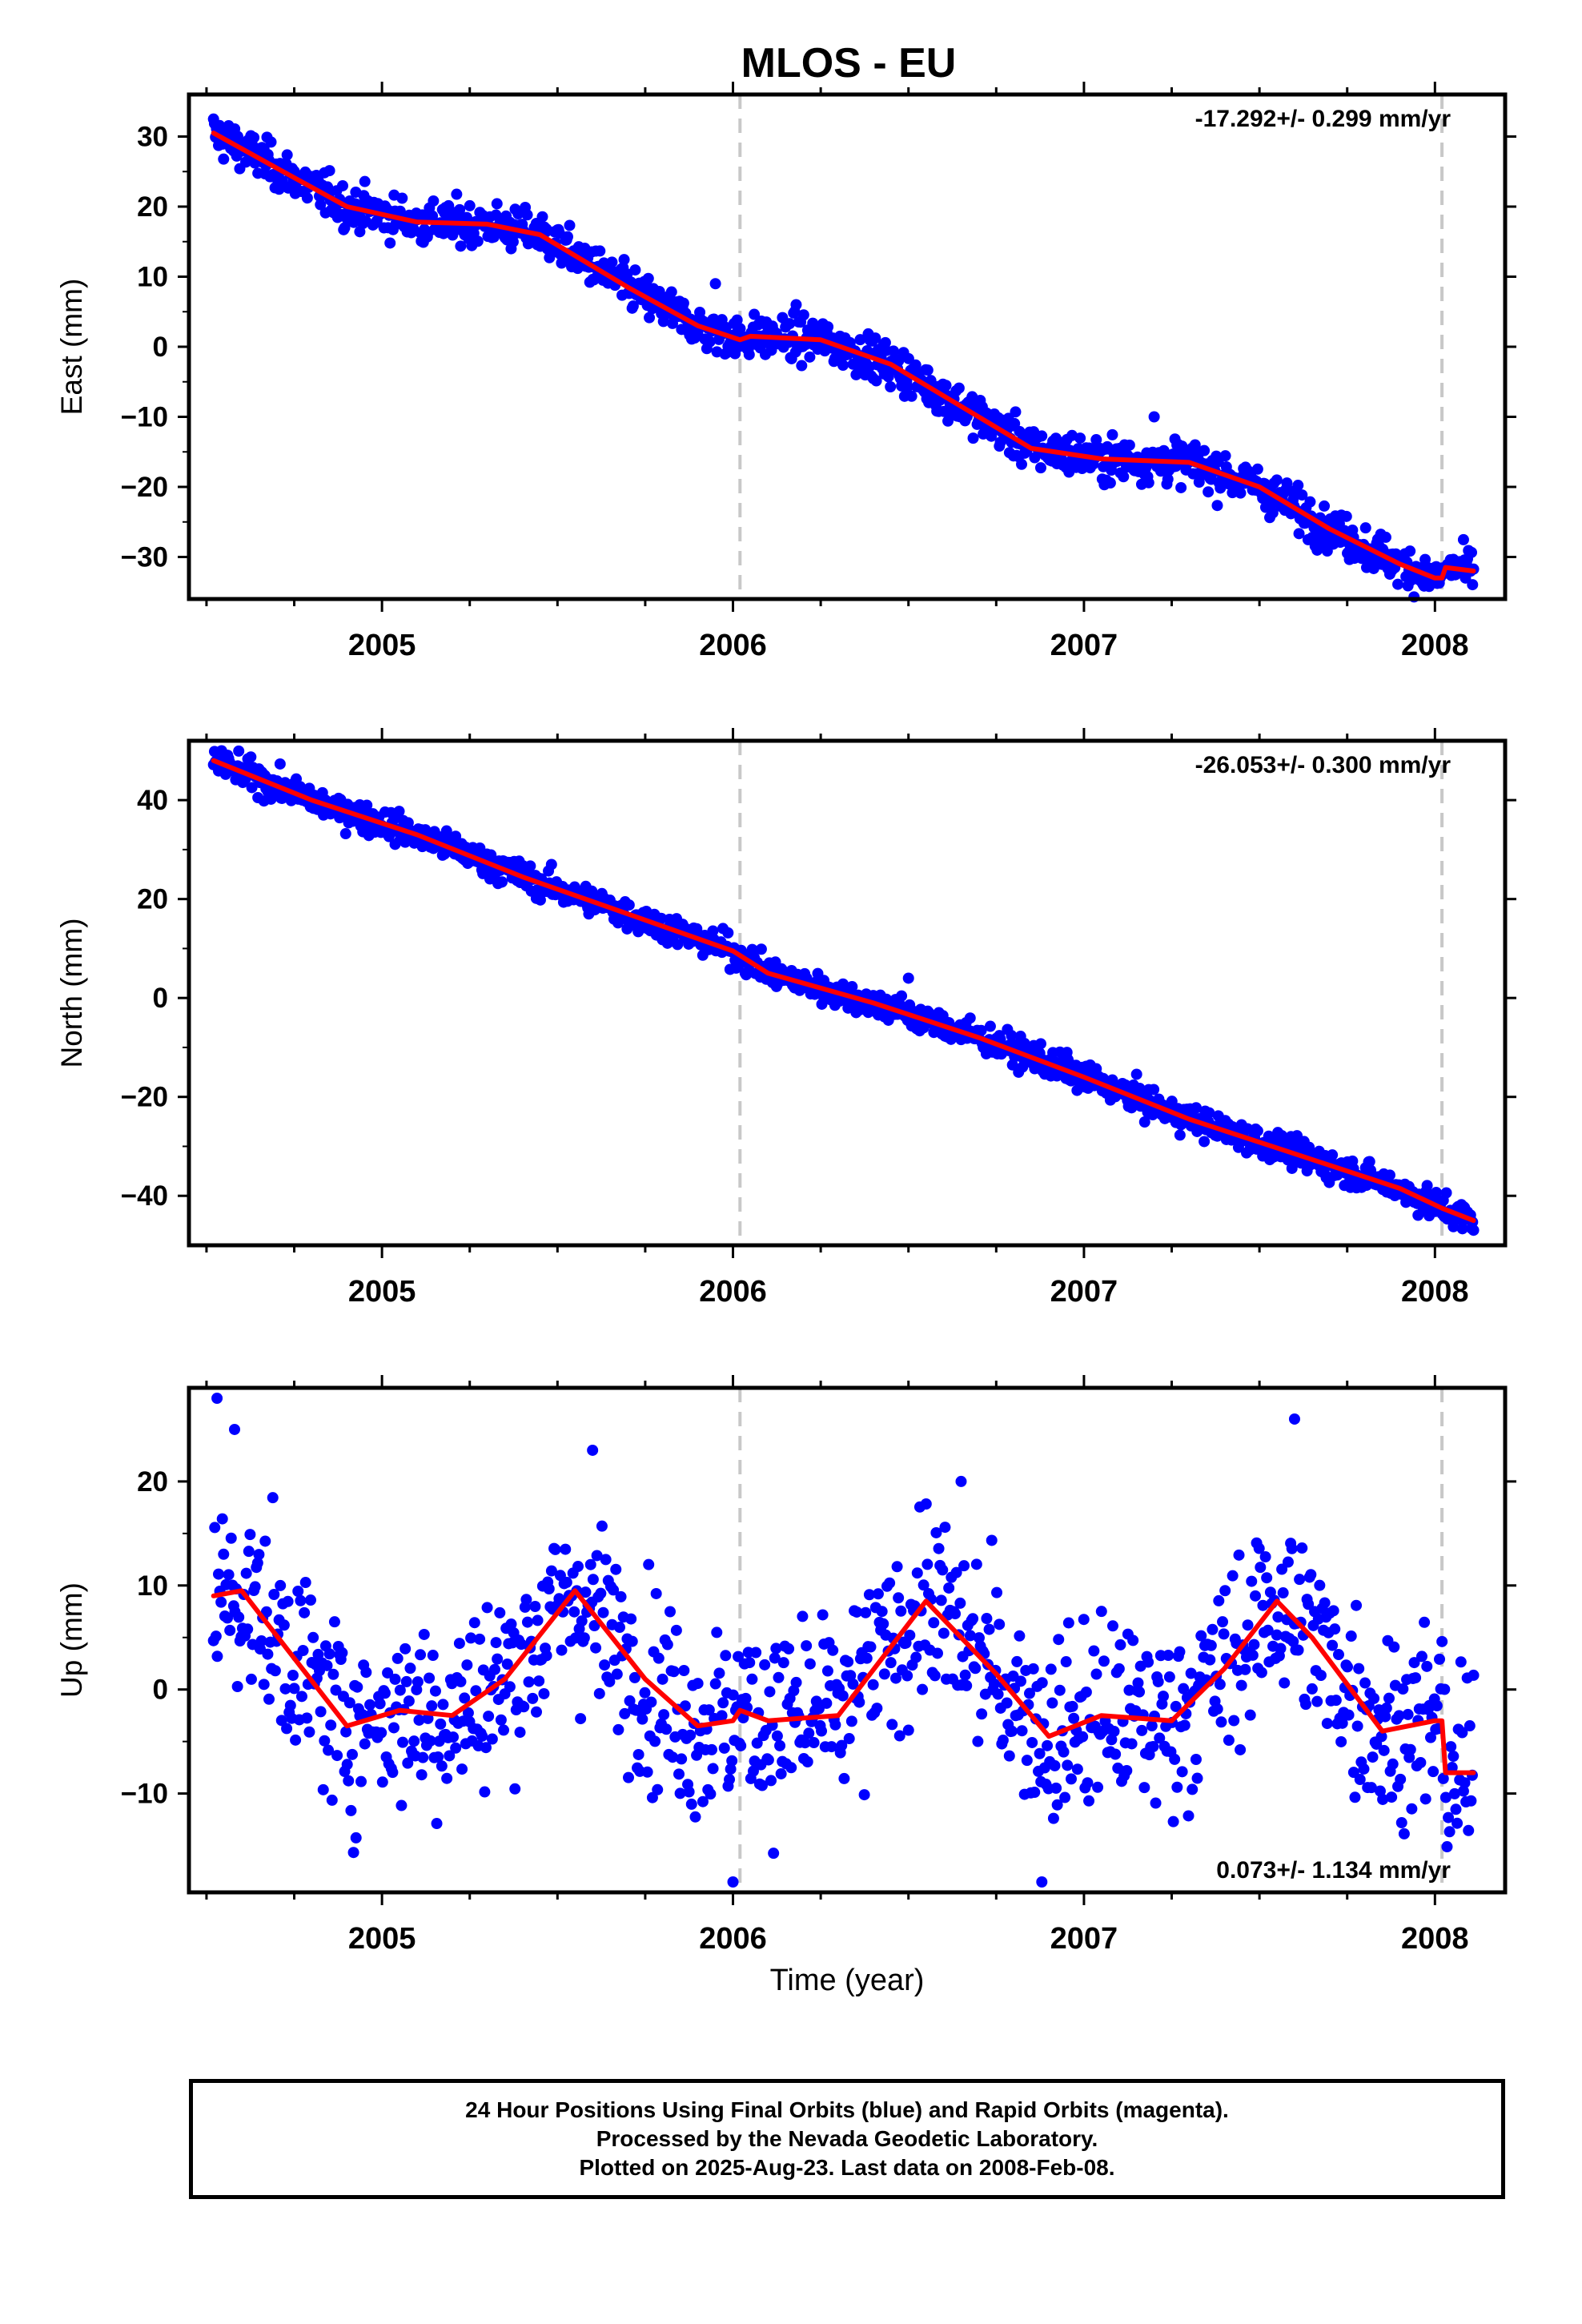 The height and width of the screenshot is (2324, 1582). What do you see at coordinates (152, 207) in the screenshot?
I see `east-y-tick-label: 20` at bounding box center [152, 207].